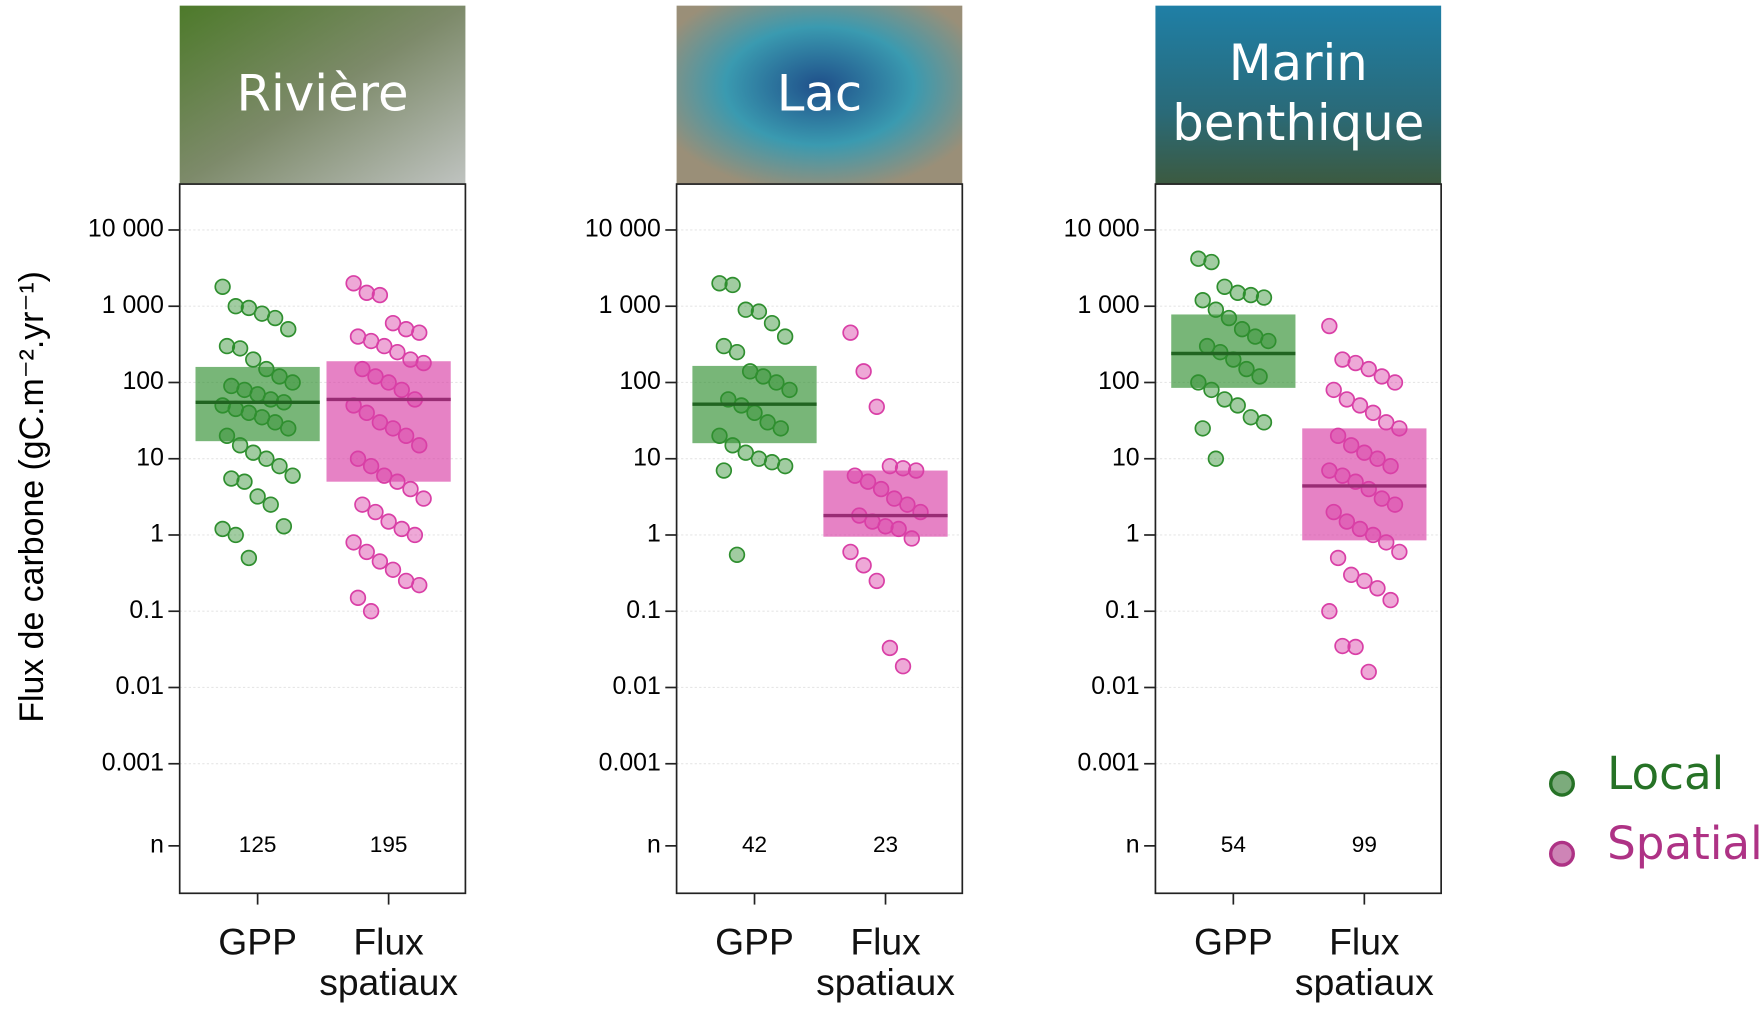  Describe the element at coordinates (142, 381) in the screenshot. I see `y-tick-label: 100` at that location.